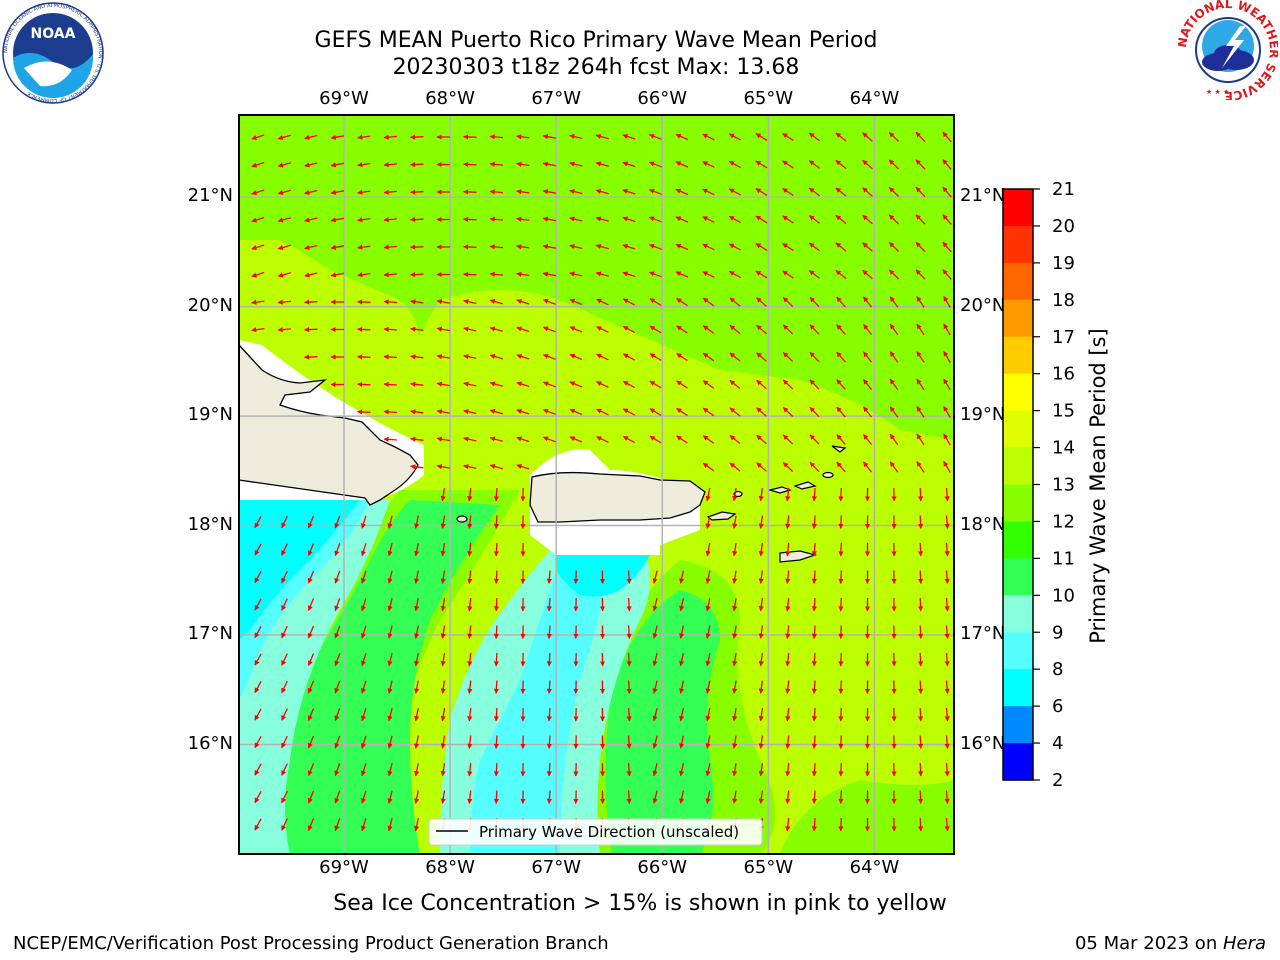 Image resolution: width=1280 pixels, height=960 pixels. I want to click on legend-label: Primary Wave Direction (unscaled), so click(609, 832).